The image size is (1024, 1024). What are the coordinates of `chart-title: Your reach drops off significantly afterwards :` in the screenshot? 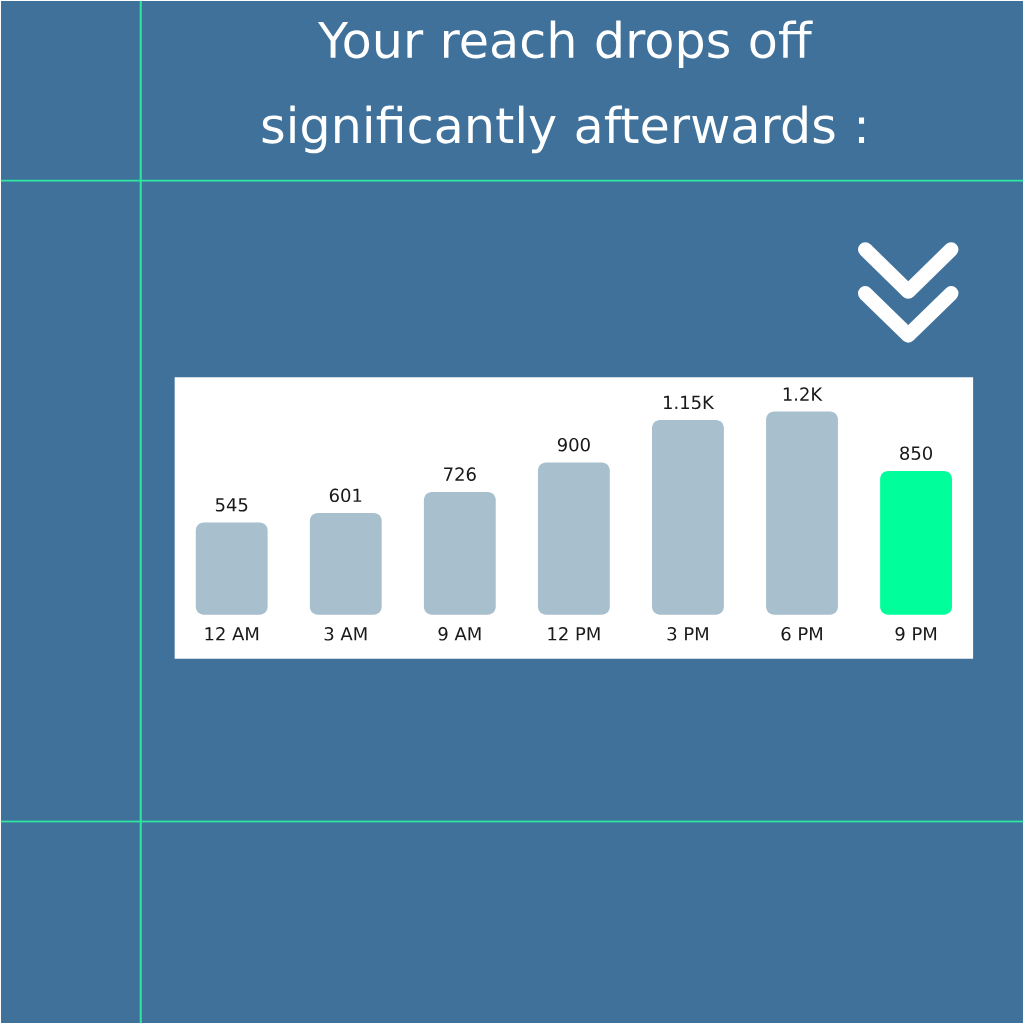 It's located at (563, 87).